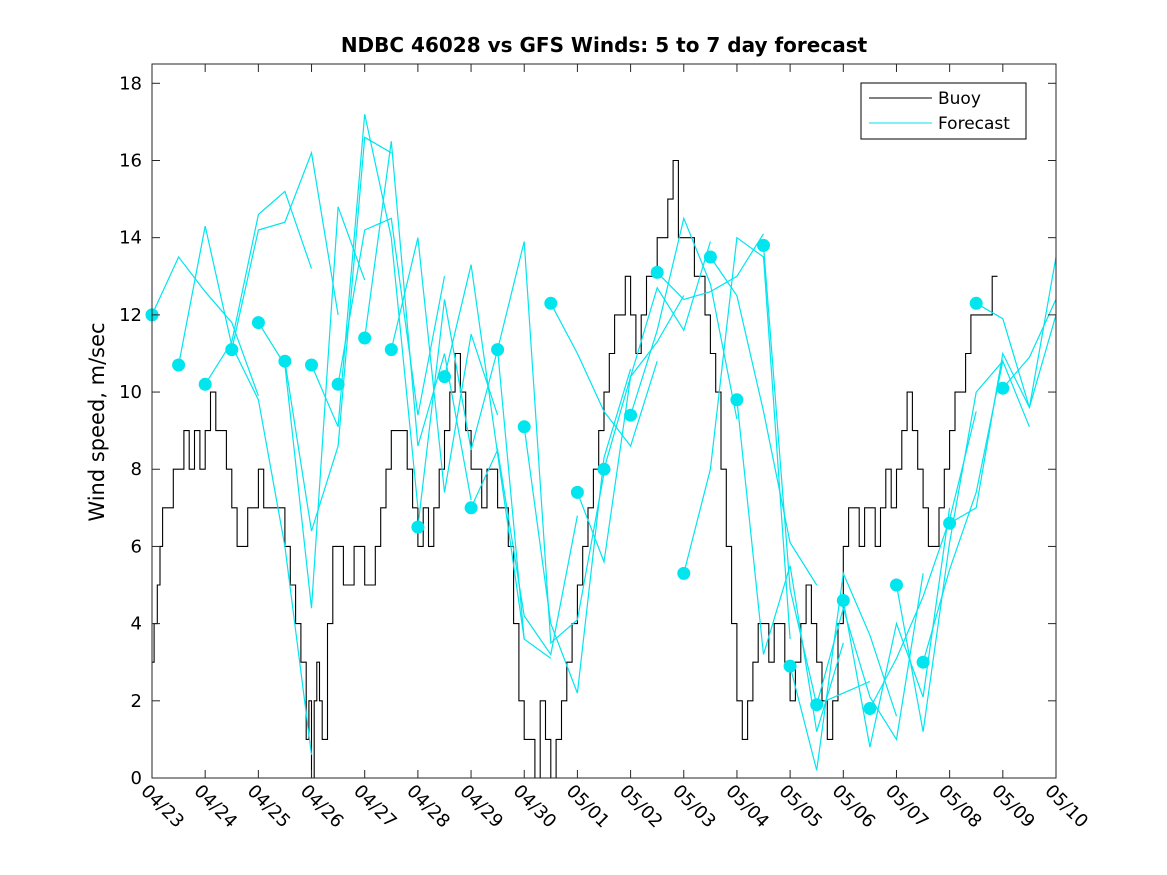 This screenshot has height=875, width=1167. What do you see at coordinates (162, 807) in the screenshot?
I see `x-tick-label: 04/23` at bounding box center [162, 807].